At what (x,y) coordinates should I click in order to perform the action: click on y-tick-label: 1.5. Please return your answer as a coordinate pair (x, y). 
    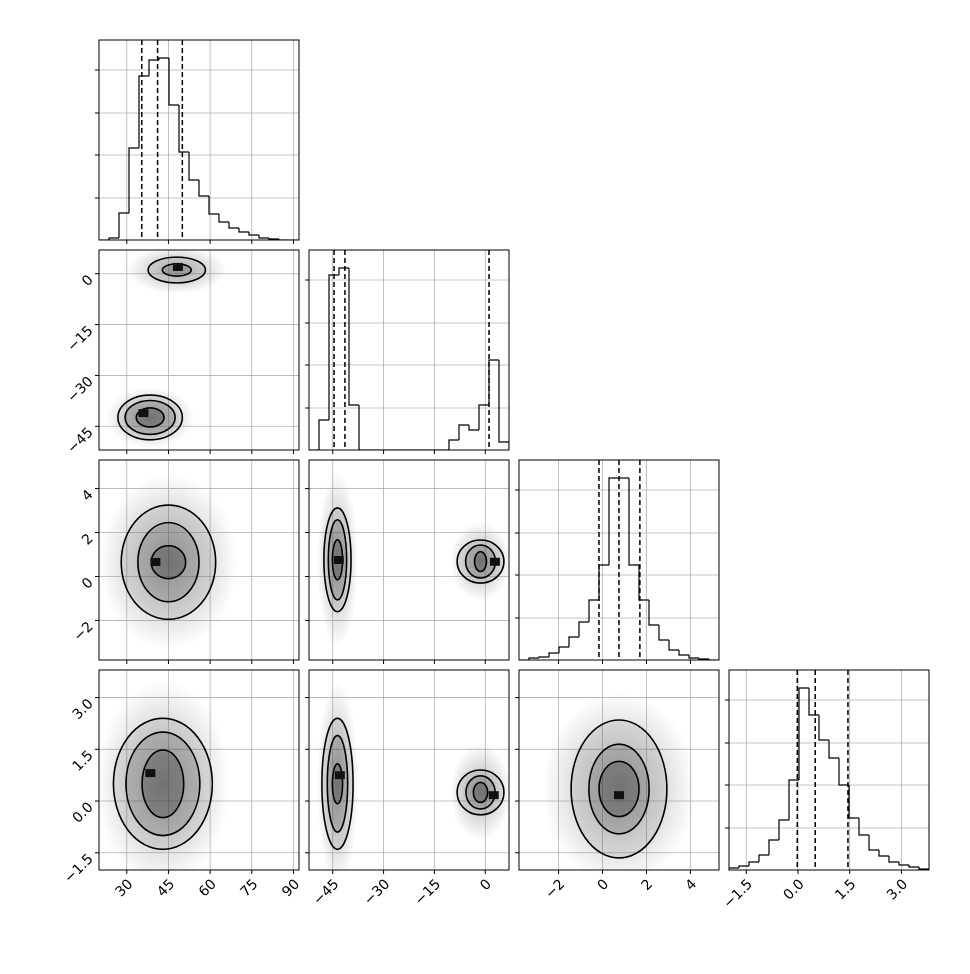
    Looking at the image, I should click on (83, 761).